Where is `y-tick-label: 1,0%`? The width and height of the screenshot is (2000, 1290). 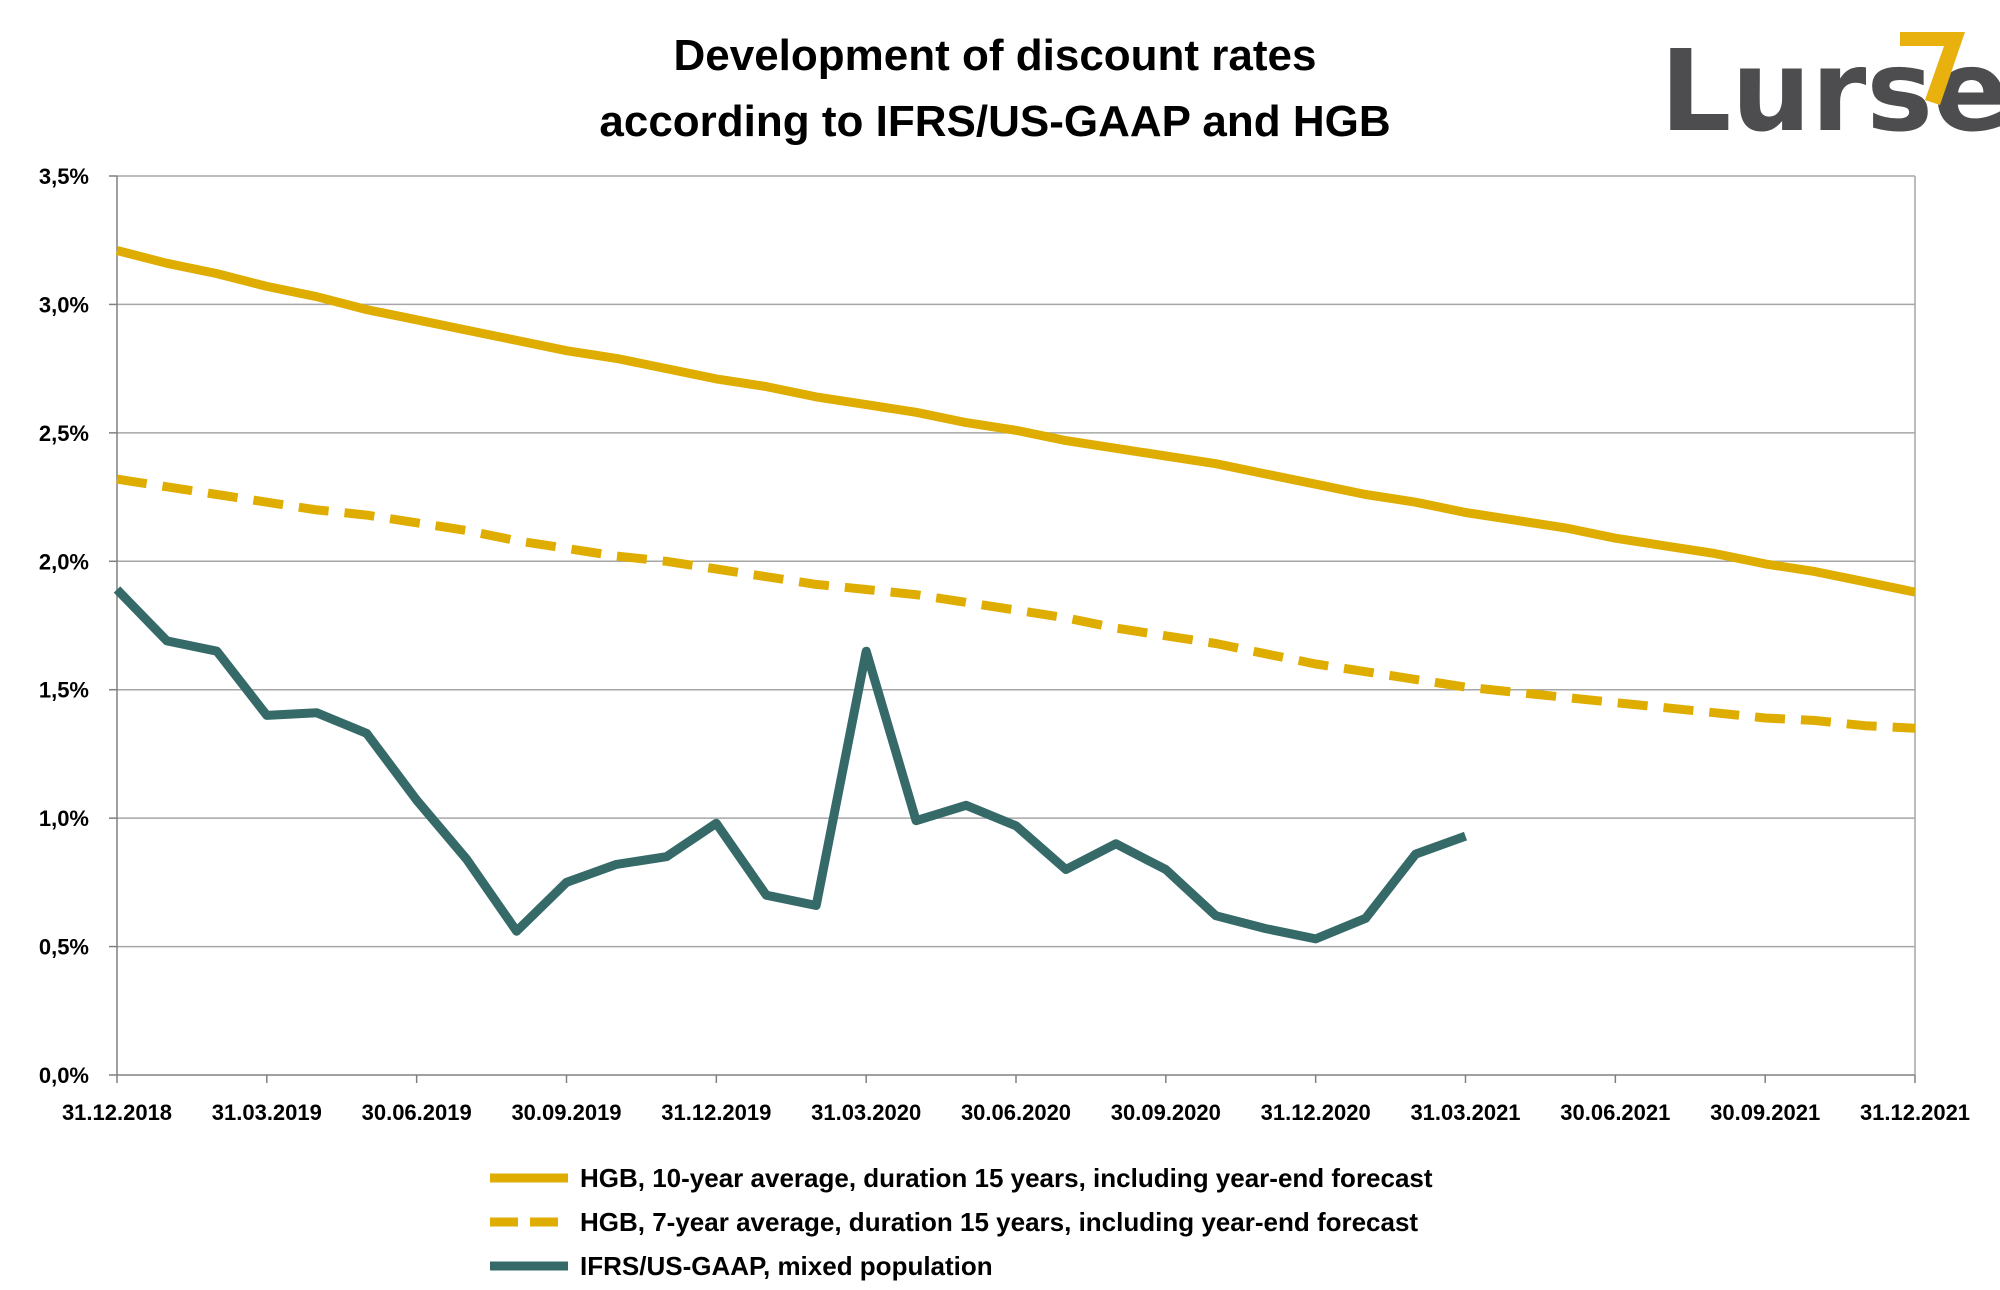 y-tick-label: 1,0% is located at coordinates (64, 818).